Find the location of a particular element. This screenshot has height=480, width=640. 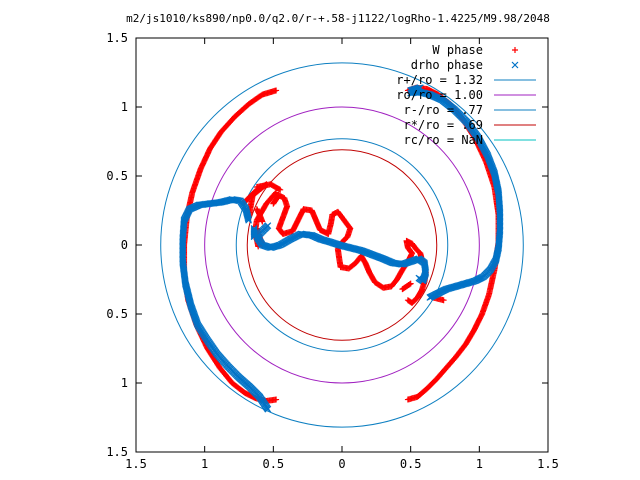

legend-label: ro/ro = 1.00 is located at coordinates (439, 95).